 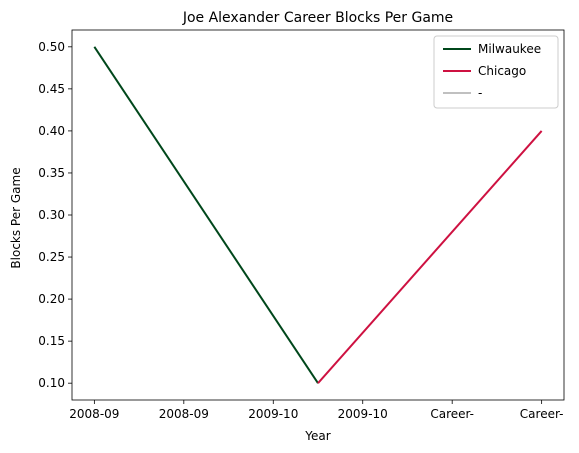 What do you see at coordinates (51, 383) in the screenshot?
I see `y-tick-label-0: 0.10` at bounding box center [51, 383].